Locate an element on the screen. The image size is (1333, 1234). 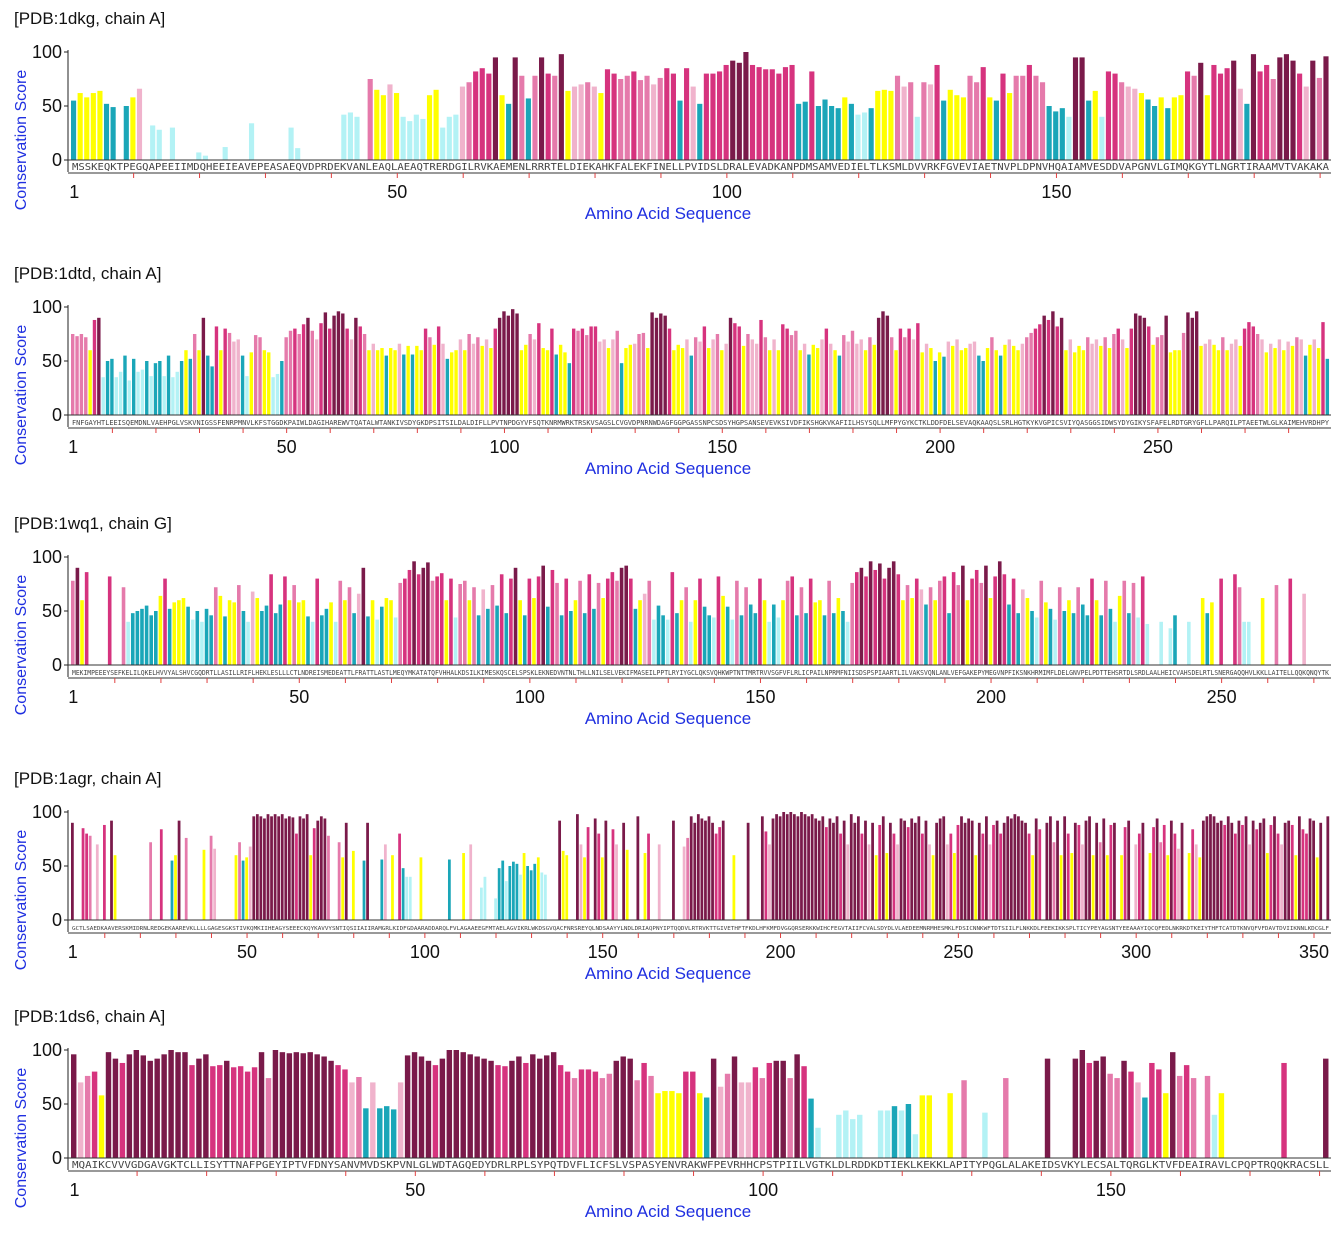
y-axis-label: Conservation Score is located at coordinates (21, 900).